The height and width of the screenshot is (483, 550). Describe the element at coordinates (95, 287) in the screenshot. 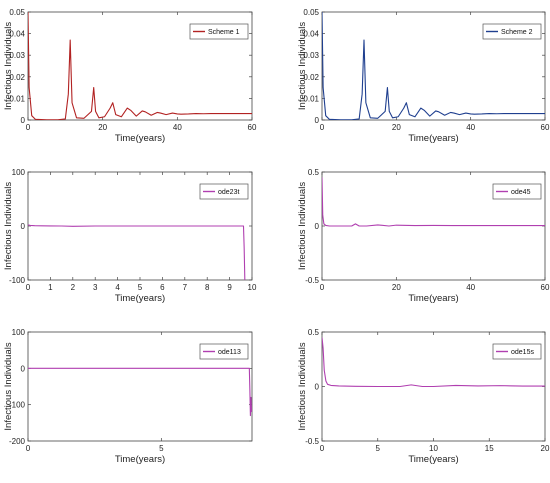

I see `x-tick-label: 3` at that location.